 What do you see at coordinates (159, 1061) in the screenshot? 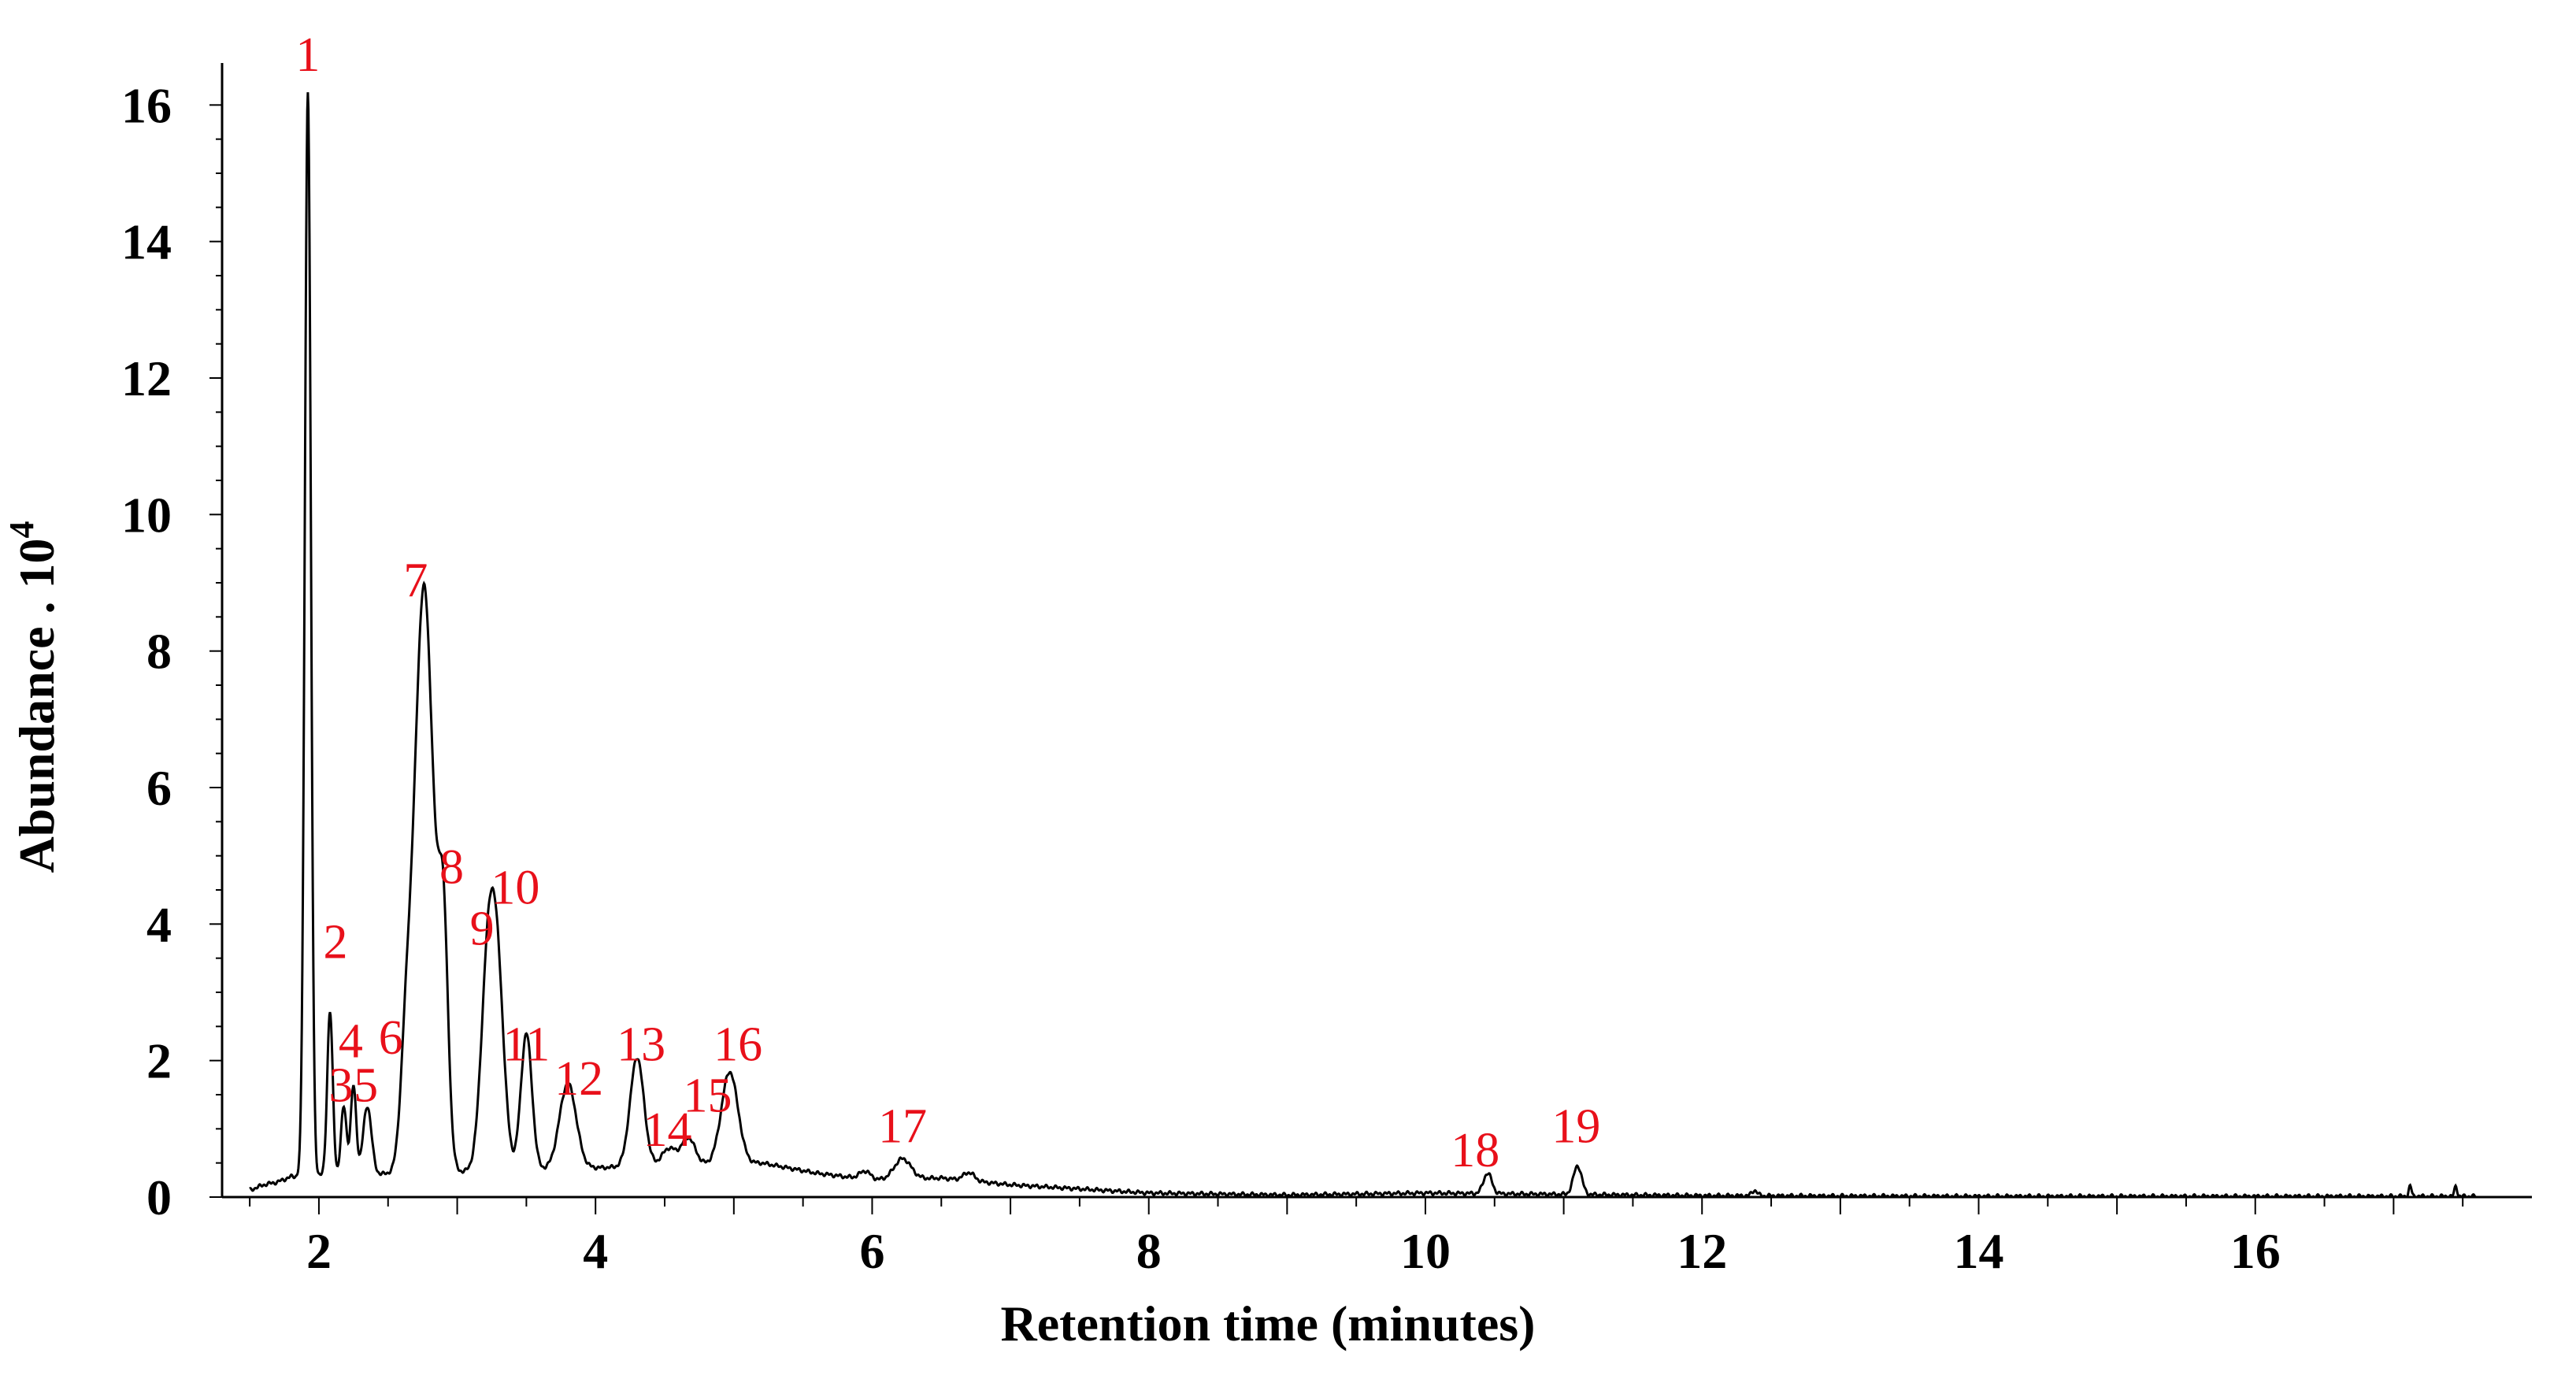
I see `y-tick-label: 2` at bounding box center [159, 1061].